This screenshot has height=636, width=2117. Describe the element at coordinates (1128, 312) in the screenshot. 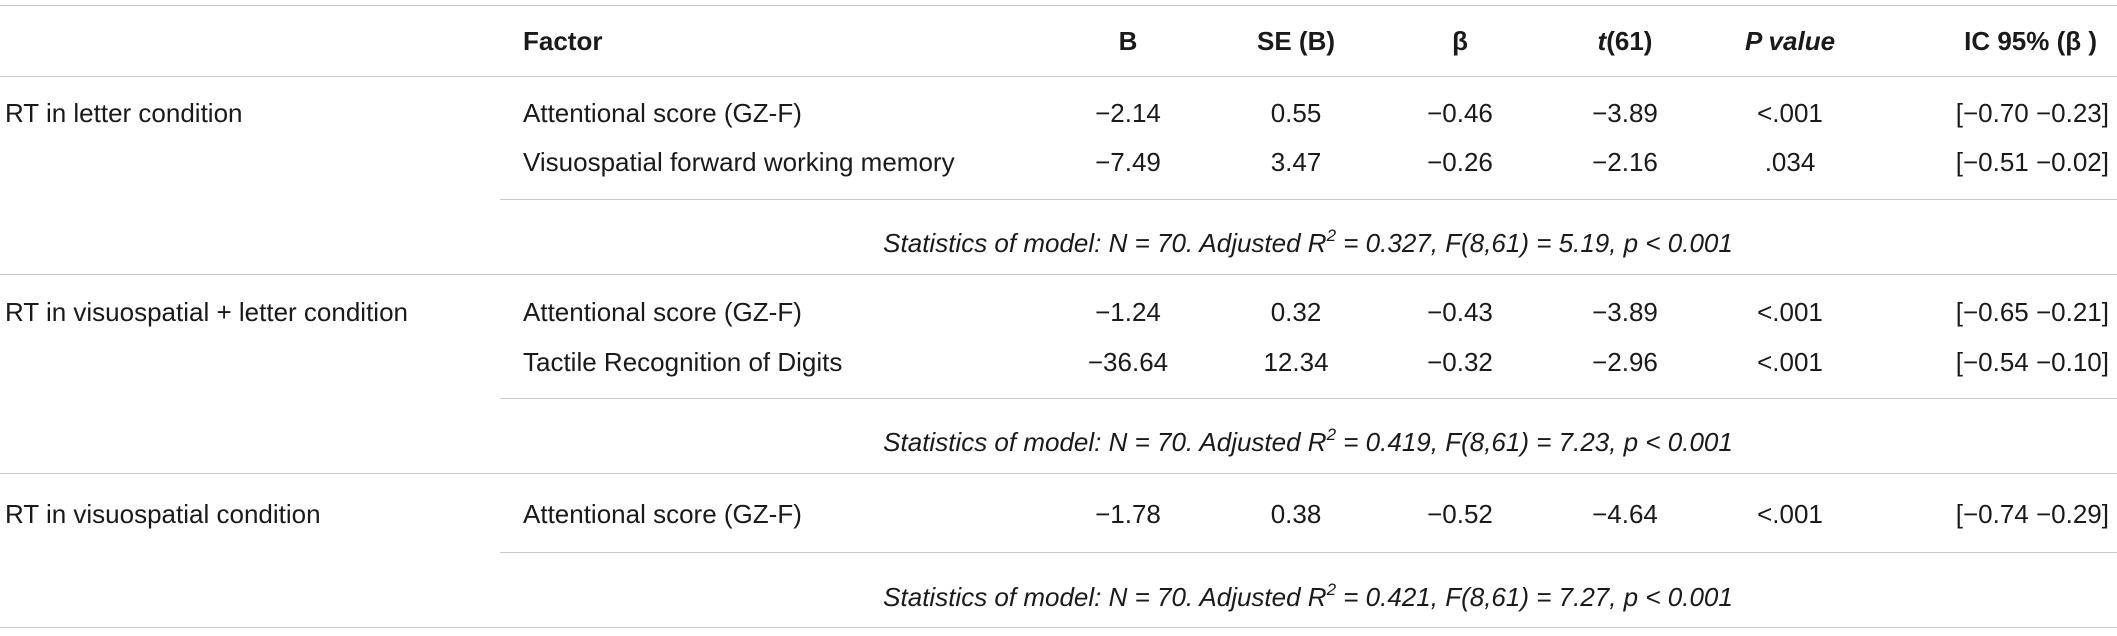

I see `cell-b: −1.24` at that location.